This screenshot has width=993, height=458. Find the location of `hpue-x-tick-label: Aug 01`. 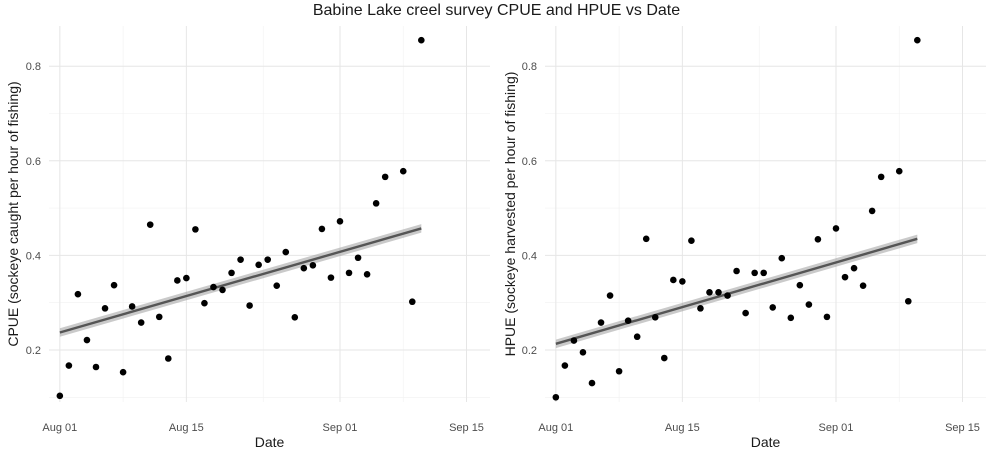

hpue-x-tick-label: Aug 01 is located at coordinates (555, 428).